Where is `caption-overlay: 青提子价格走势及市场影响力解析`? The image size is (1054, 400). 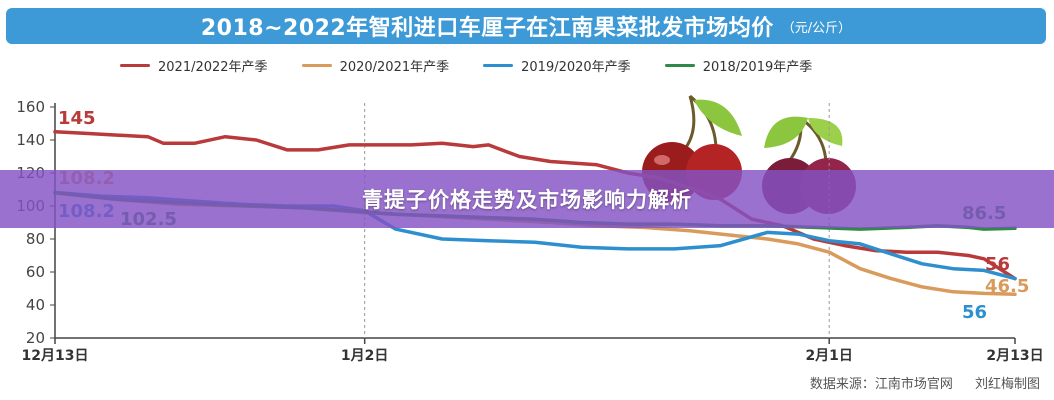
caption-overlay: 青提子价格走势及市场影响力解析 is located at coordinates (527, 199).